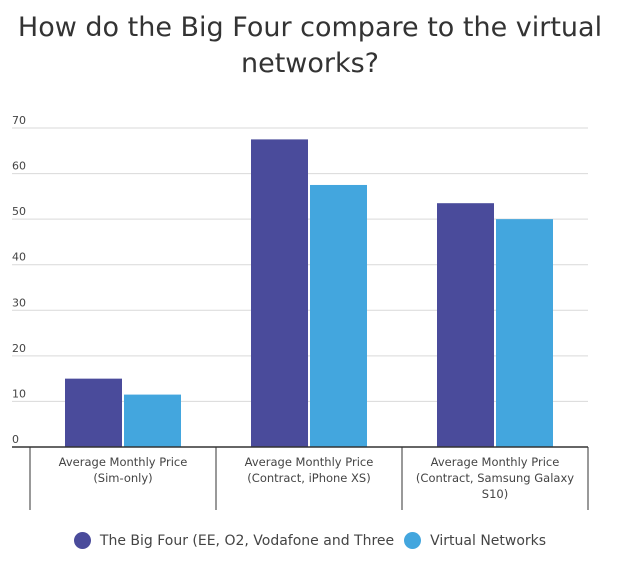 The width and height of the screenshot is (620, 562). What do you see at coordinates (19, 211) in the screenshot?
I see `y-tick-label-50: 50` at bounding box center [19, 211].